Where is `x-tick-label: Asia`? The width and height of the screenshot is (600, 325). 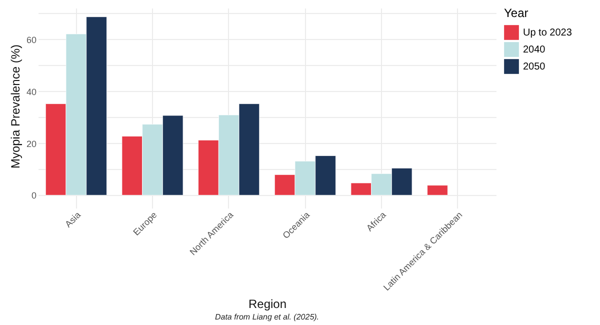 x-tick-label: Asia is located at coordinates (73, 220).